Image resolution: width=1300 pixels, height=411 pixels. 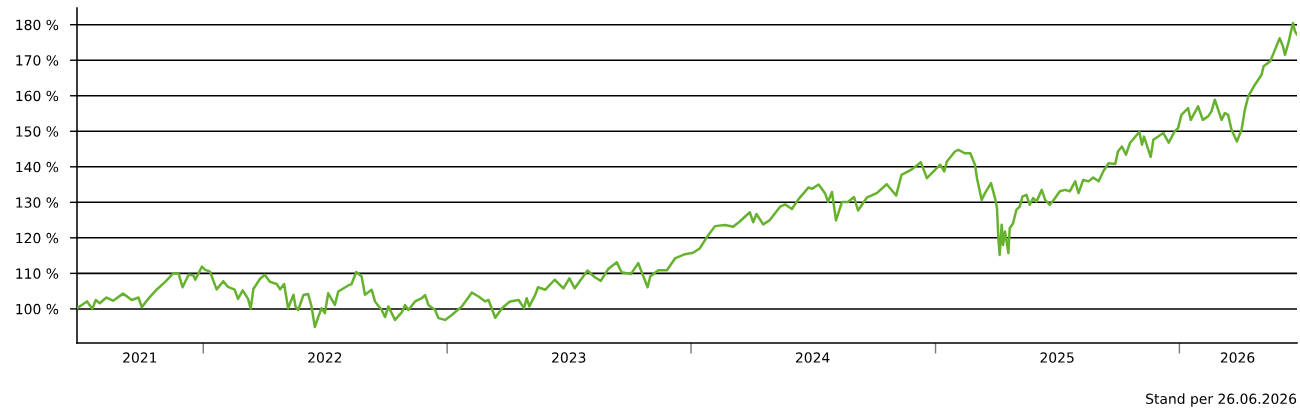 What do you see at coordinates (37, 60) in the screenshot?
I see `y-tick-label: 170 %` at bounding box center [37, 60].